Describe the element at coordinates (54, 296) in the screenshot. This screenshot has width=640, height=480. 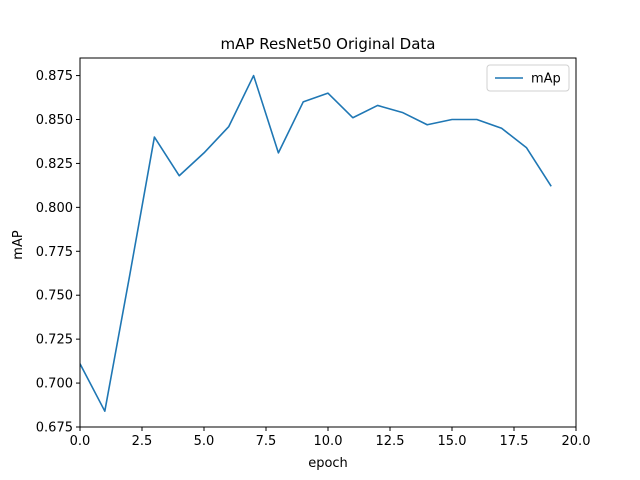
I see `y-tick-label: 0.750` at that location.